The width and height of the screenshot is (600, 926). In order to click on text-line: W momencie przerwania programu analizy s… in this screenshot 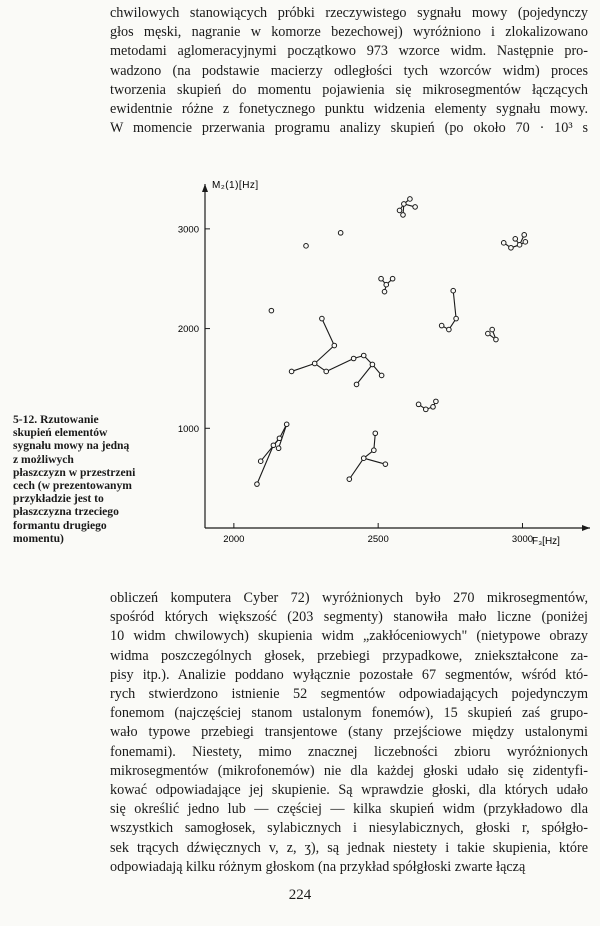, I will do `click(349, 128)`.